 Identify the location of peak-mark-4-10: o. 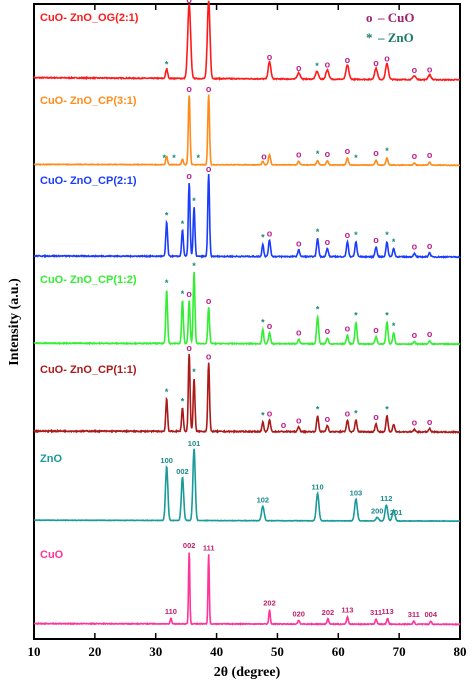
(328, 419).